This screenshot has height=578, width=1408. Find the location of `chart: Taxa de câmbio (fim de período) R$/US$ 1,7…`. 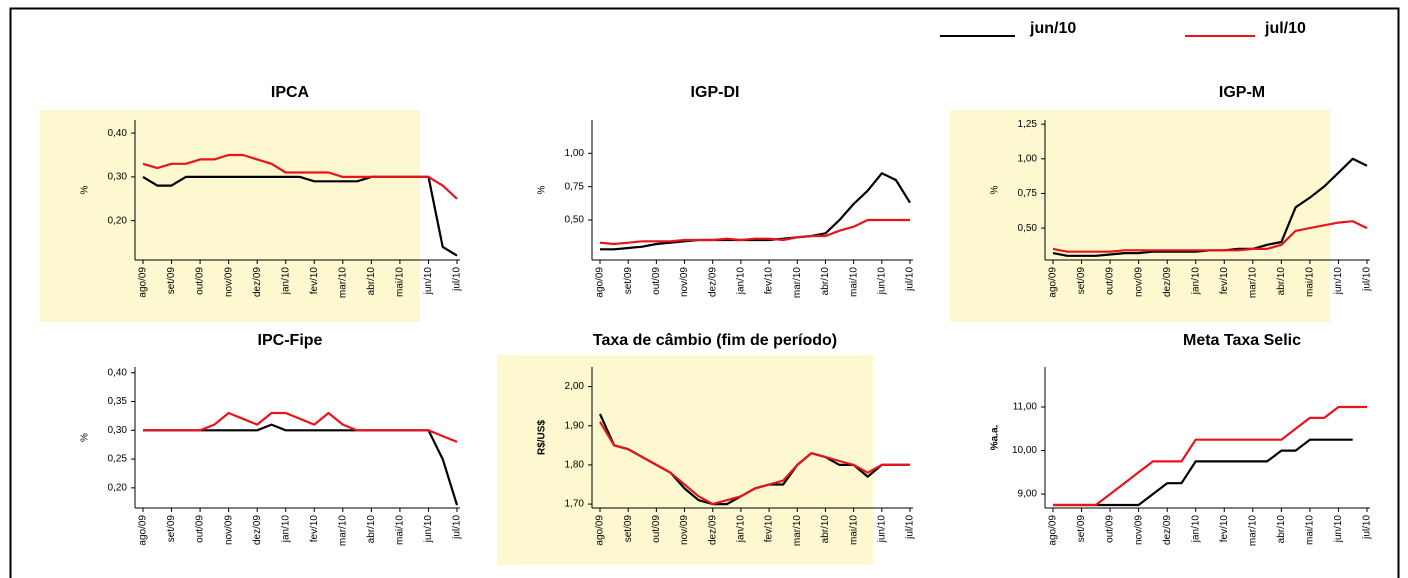

chart: Taxa de câmbio (fim de período) R$/US$ 1,7… is located at coordinates (706, 448).